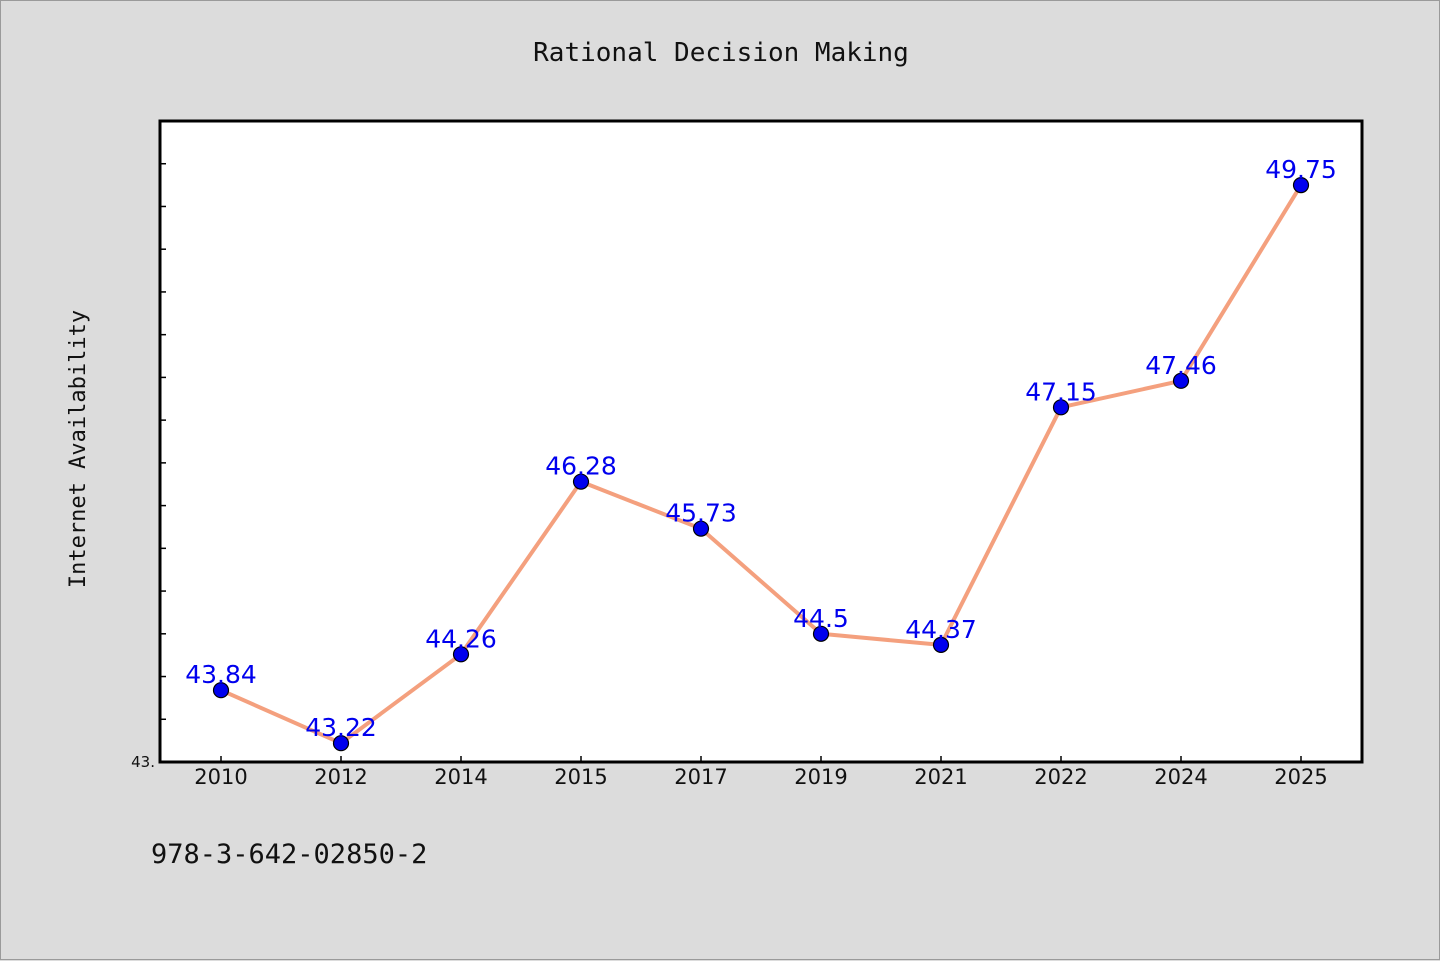  Describe the element at coordinates (1180, 777) in the screenshot. I see `x-tick-label: 2024` at that location.